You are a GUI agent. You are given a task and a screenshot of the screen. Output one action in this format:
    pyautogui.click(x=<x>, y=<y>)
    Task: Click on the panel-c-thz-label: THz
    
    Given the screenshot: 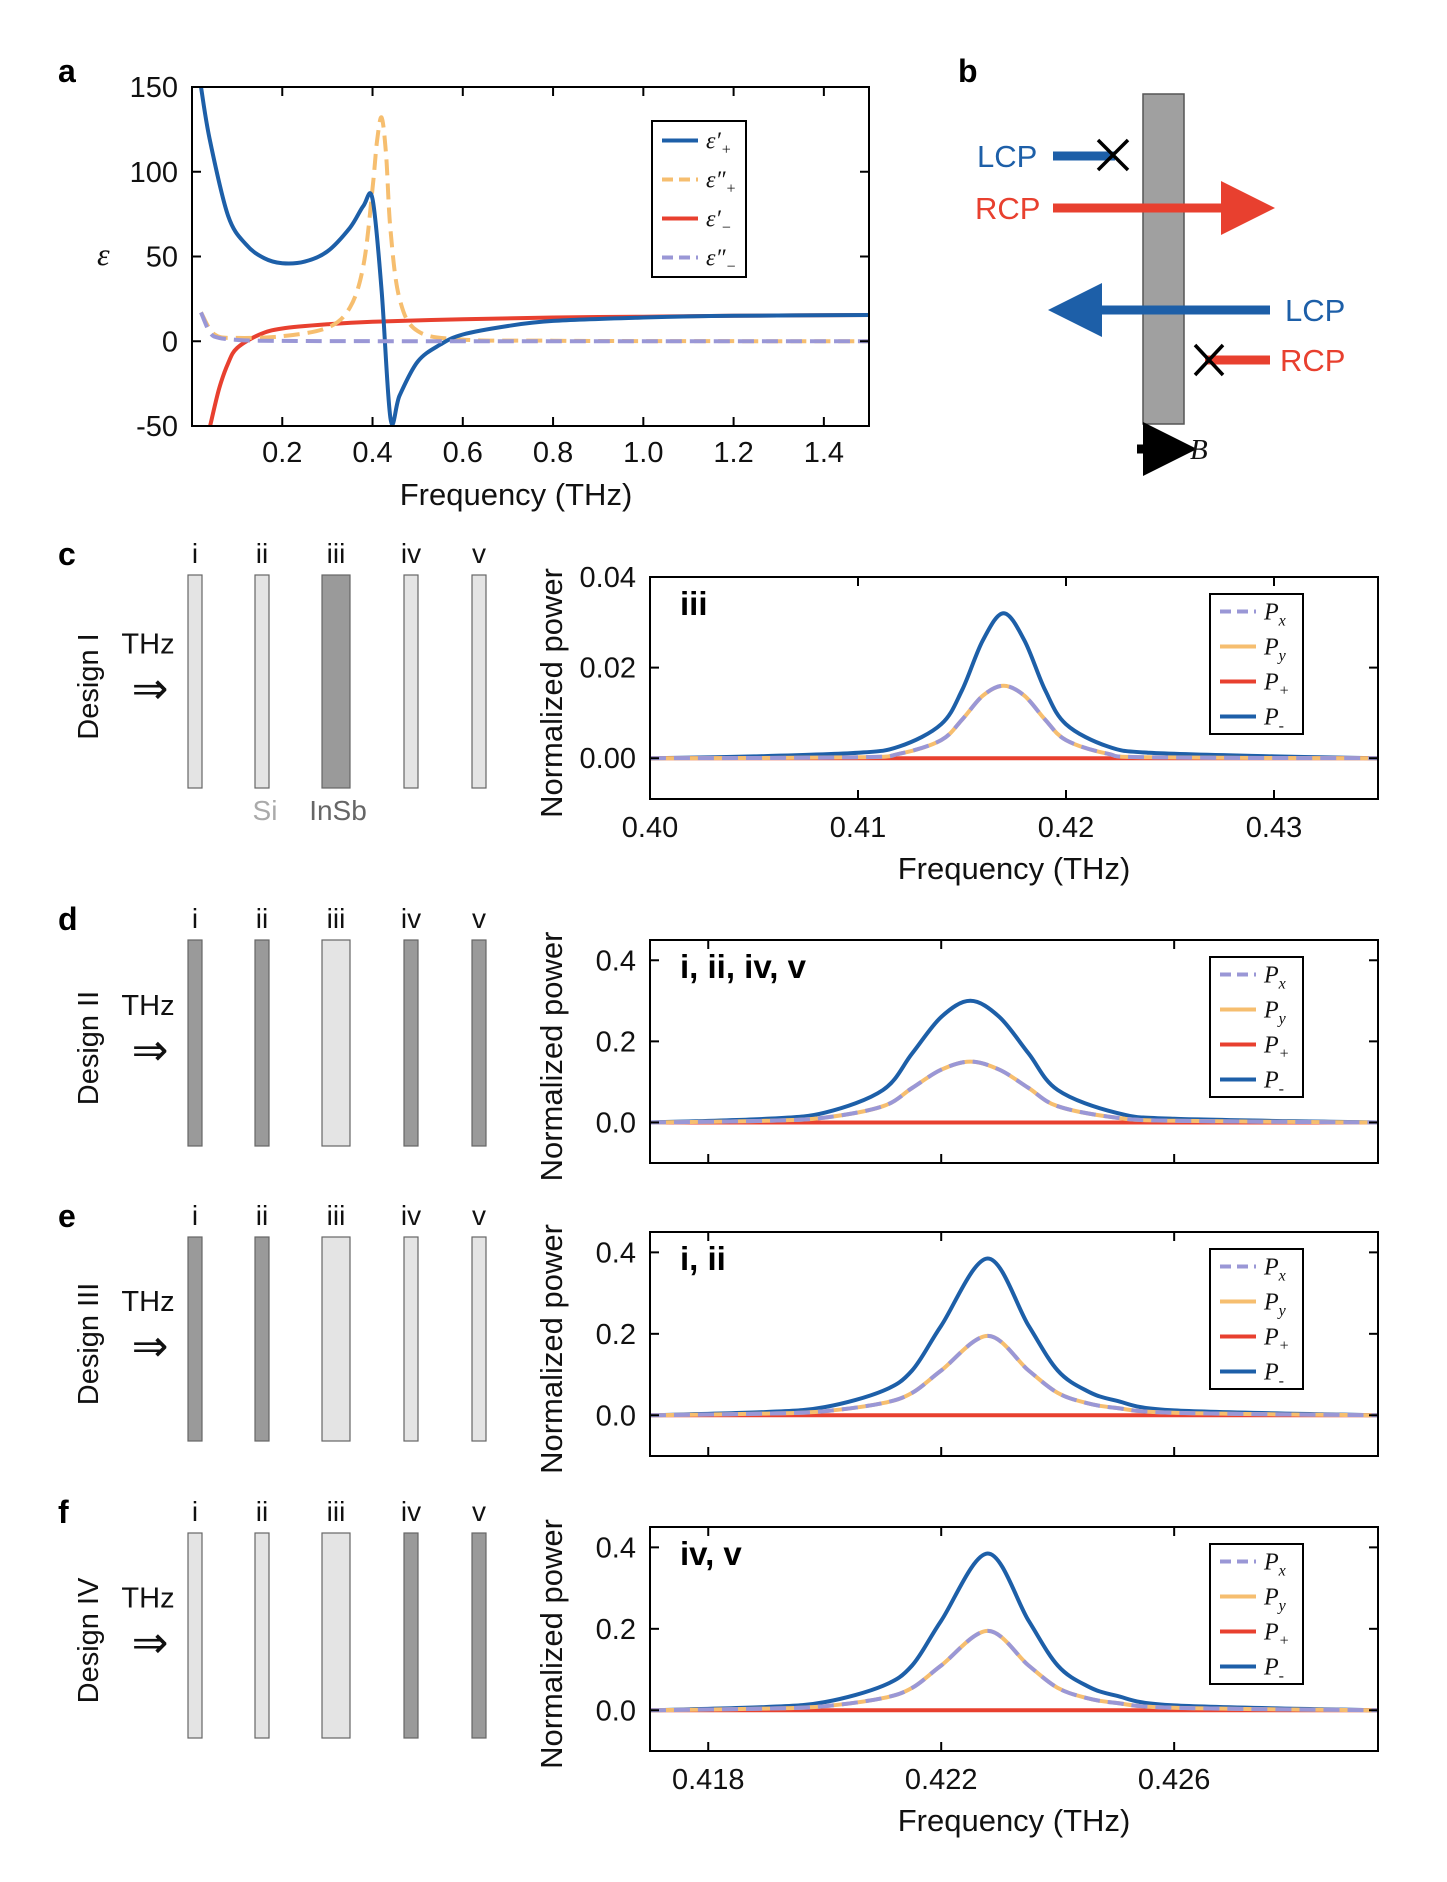 What is the action you would take?
    pyautogui.click(x=147, y=645)
    